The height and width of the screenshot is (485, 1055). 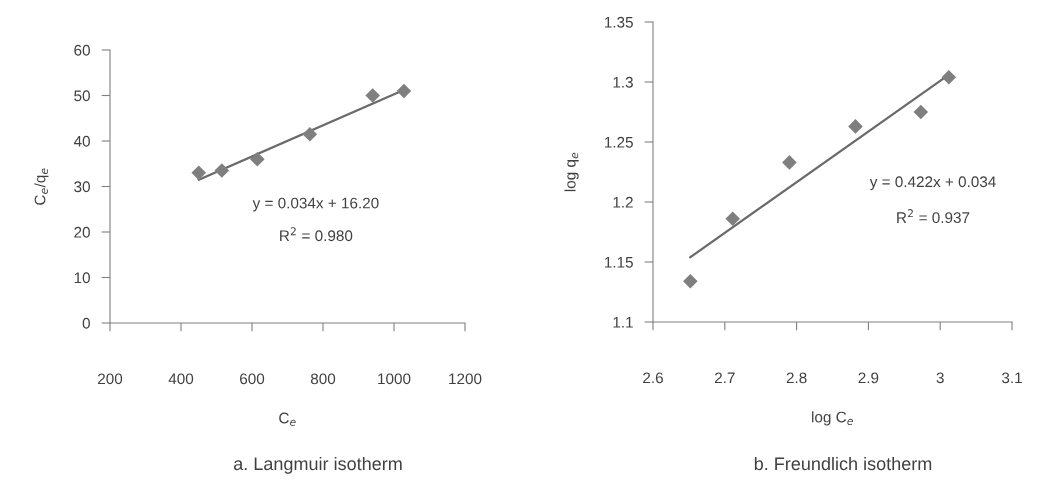 I want to click on y-tick-label: 1.35, so click(x=618, y=22).